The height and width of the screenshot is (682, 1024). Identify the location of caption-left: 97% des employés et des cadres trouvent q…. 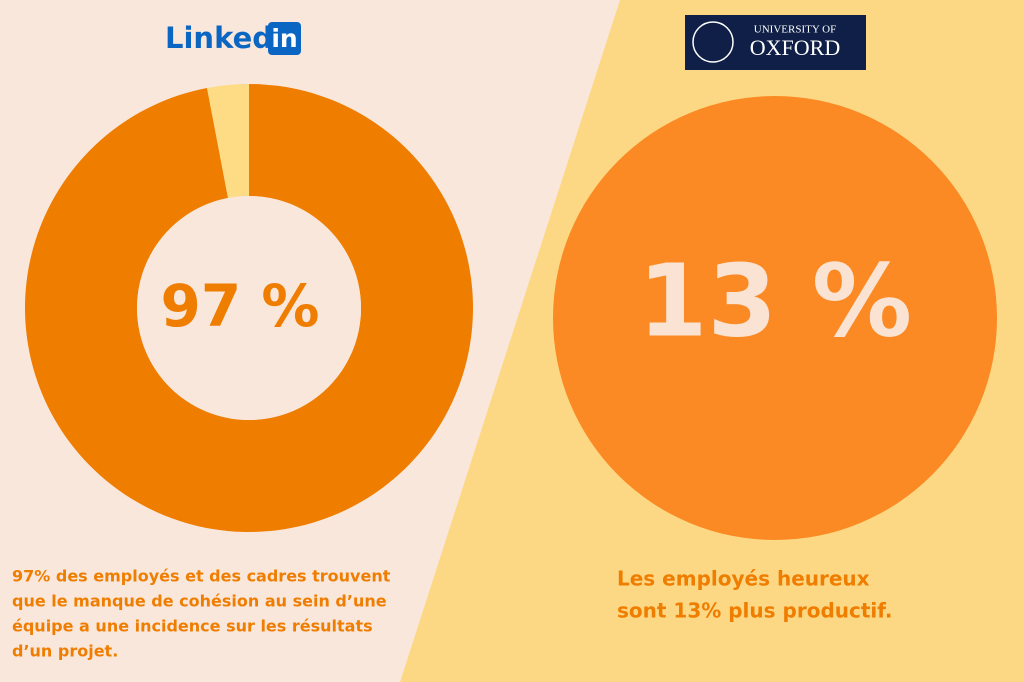
(201, 614).